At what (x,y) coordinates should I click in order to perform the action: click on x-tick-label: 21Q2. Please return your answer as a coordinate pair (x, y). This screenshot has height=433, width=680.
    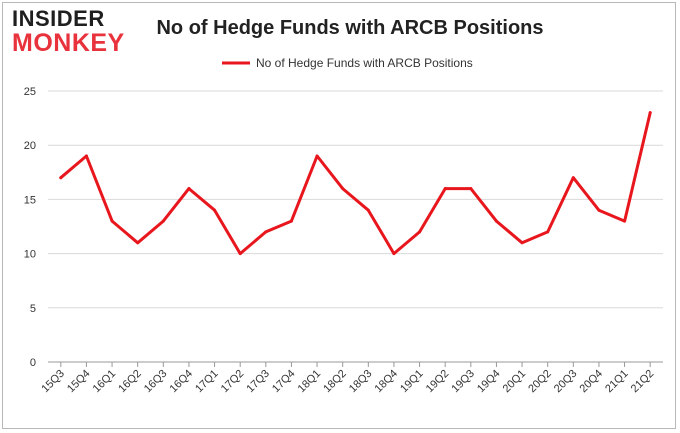
    Looking at the image, I should click on (643, 382).